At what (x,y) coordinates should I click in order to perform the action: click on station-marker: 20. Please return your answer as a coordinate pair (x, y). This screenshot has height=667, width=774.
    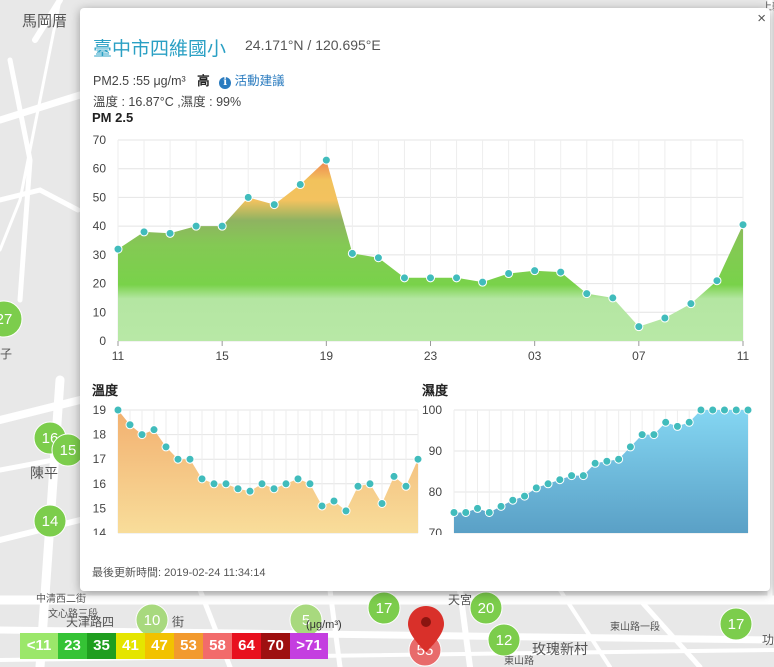
    Looking at the image, I should click on (486, 608).